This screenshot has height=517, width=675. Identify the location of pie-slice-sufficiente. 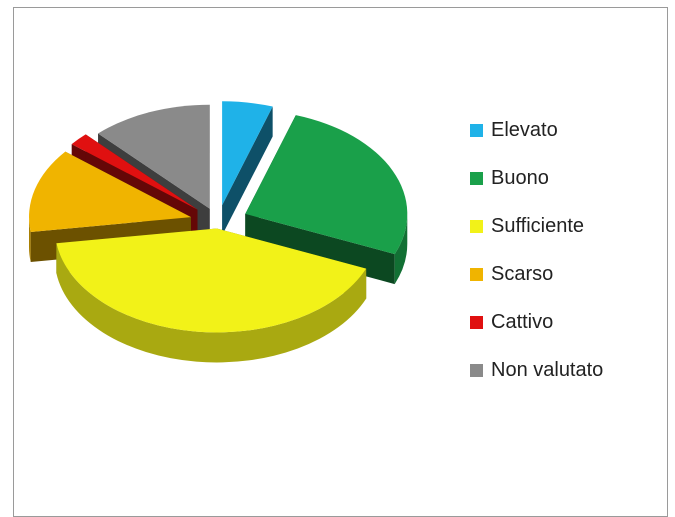
(211, 295).